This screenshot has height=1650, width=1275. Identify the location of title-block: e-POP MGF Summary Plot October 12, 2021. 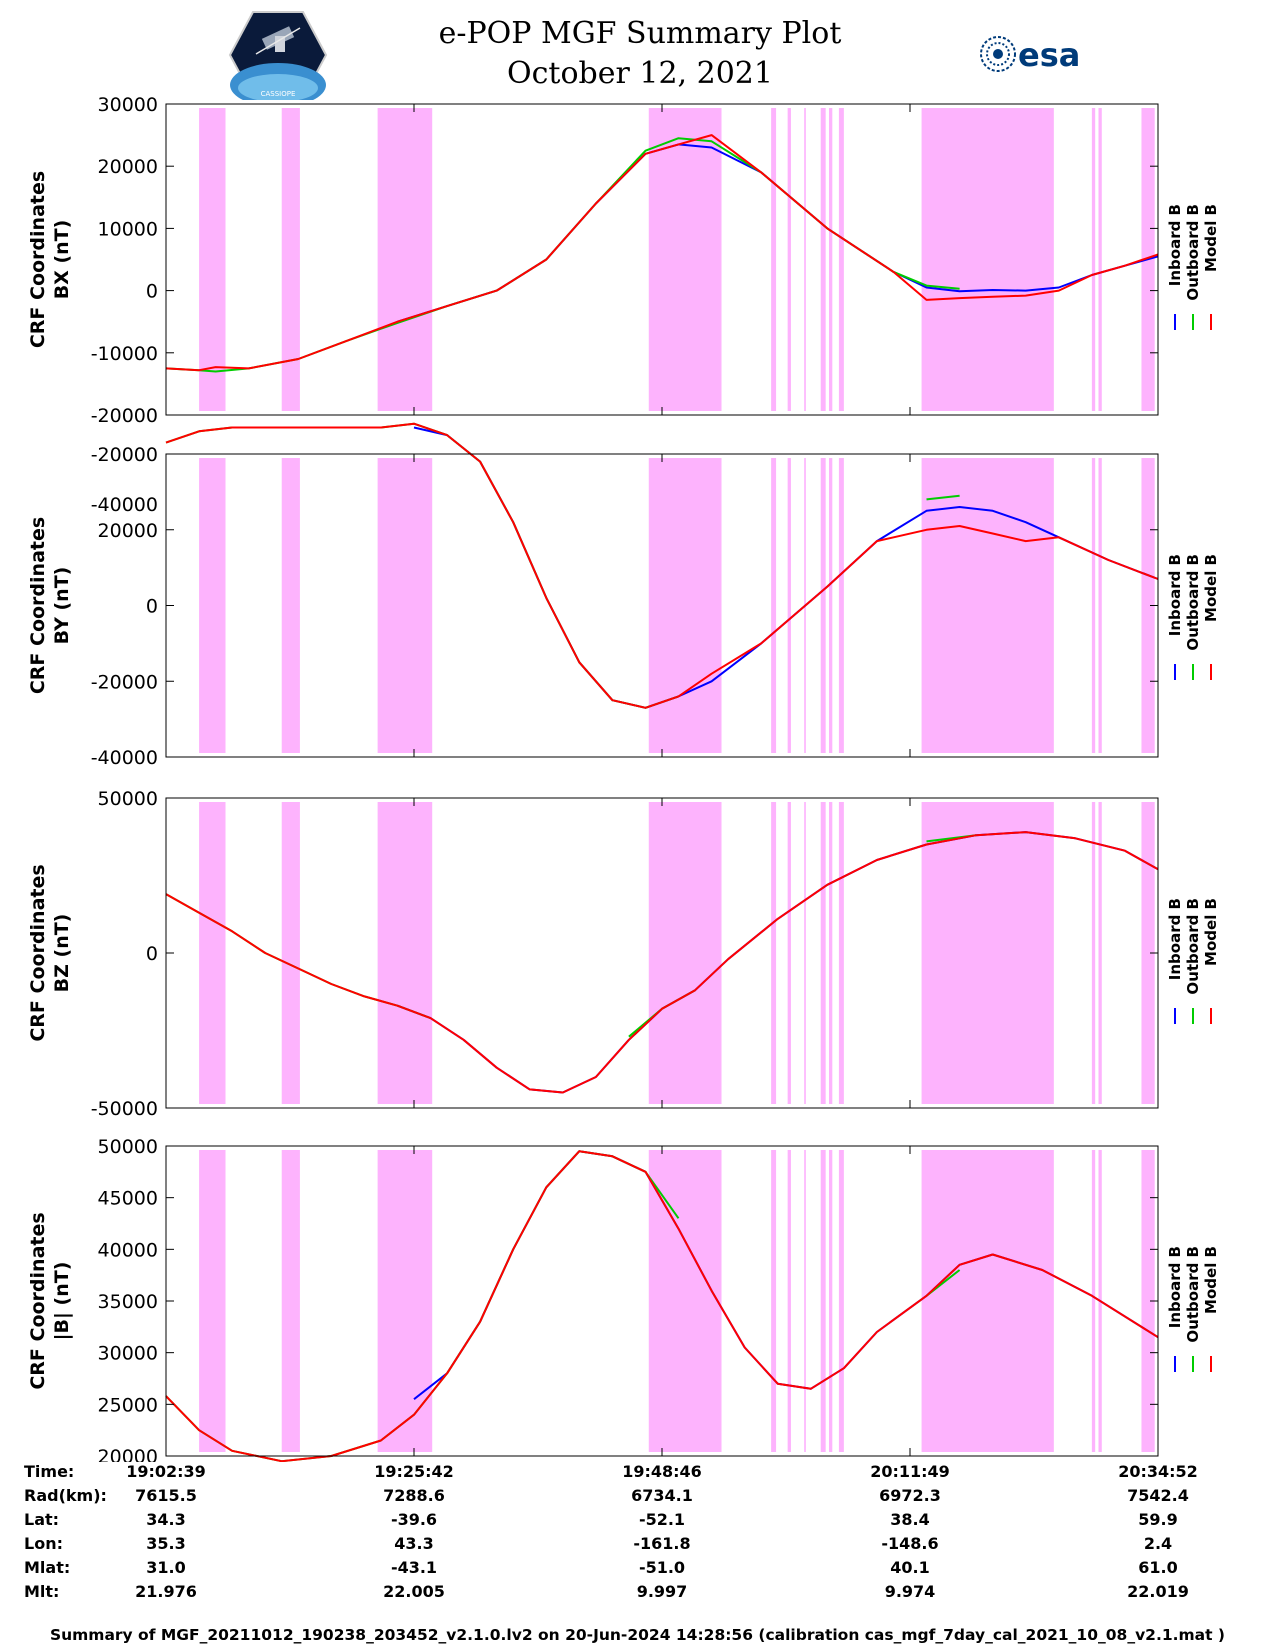
(640, 54).